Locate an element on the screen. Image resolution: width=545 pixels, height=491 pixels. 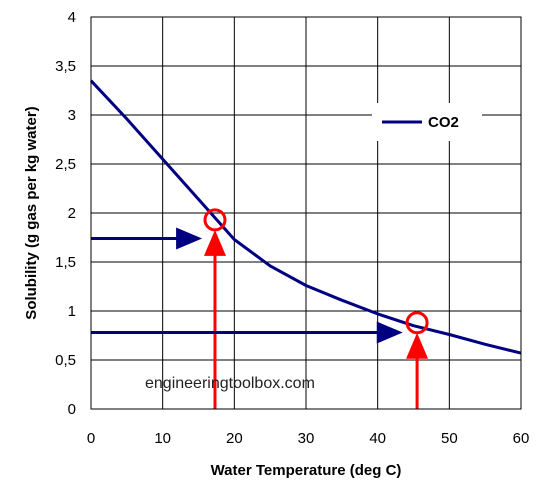
x-axis-label: Water Temperature (deg C) is located at coordinates (306, 470).